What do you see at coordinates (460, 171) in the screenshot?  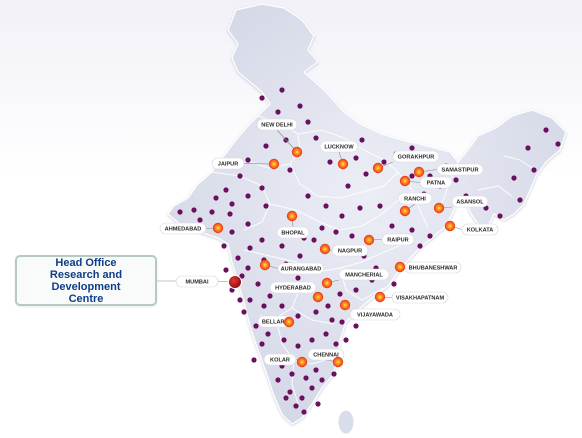 I see `samastipur-label-text: SAMASTIPUR` at bounding box center [460, 171].